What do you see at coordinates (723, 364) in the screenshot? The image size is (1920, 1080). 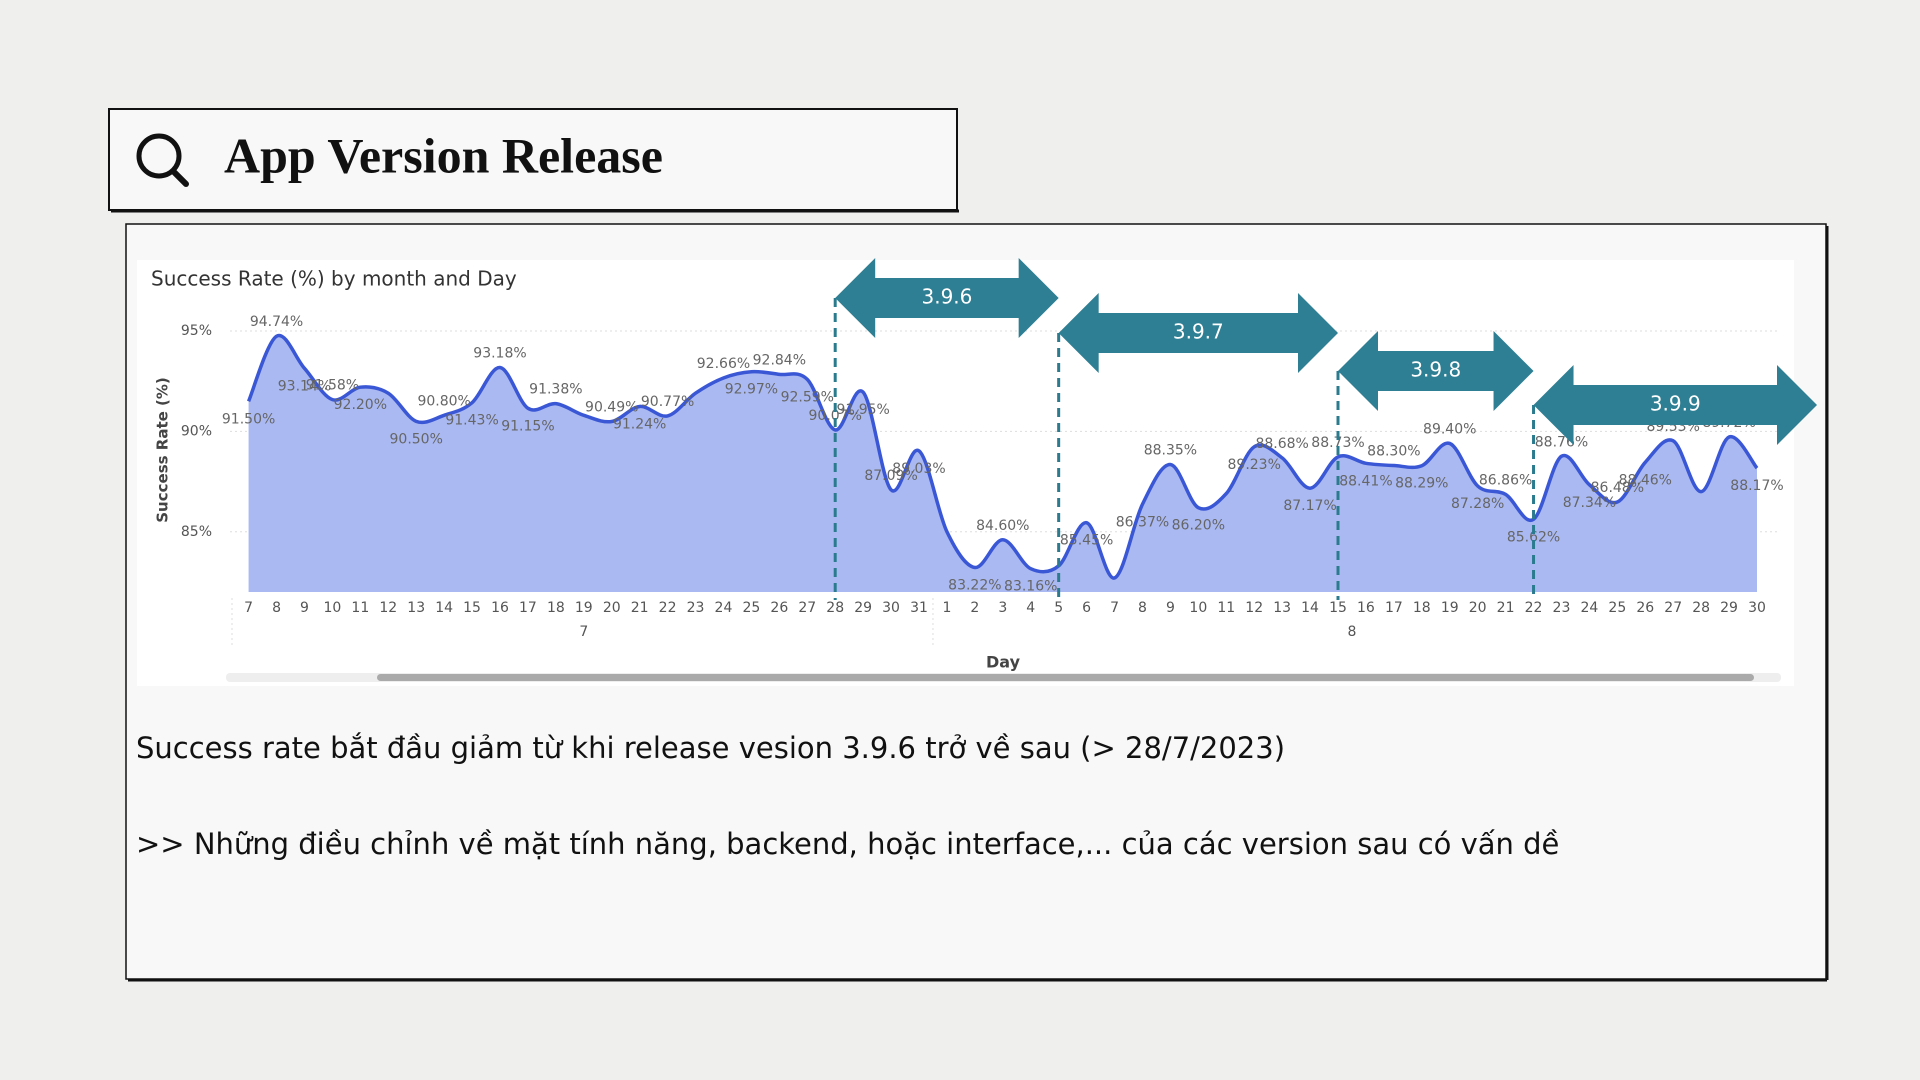 I see `data-label: 92.66%` at bounding box center [723, 364].